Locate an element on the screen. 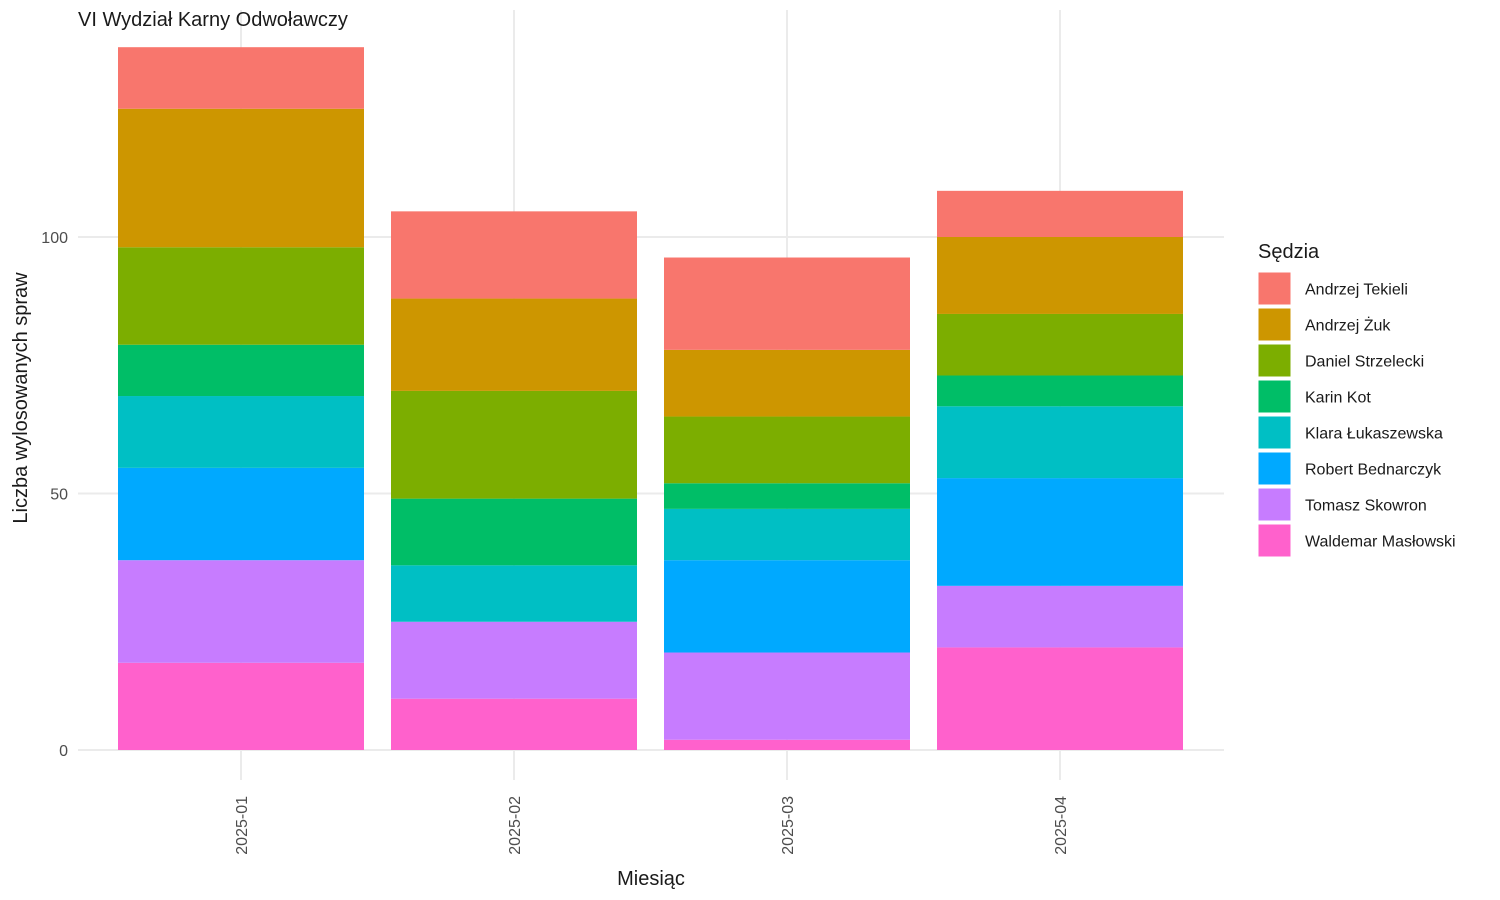 The image size is (1500, 900). y-axis-title: Liczba wylosowanych spraw is located at coordinates (21, 398).